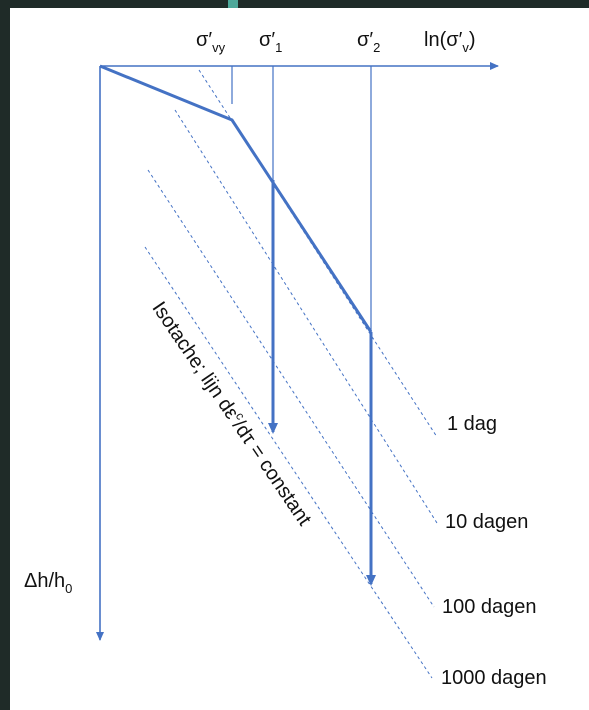 This screenshot has height=710, width=589. What do you see at coordinates (450, 42) in the screenshot?
I see `x-axis-label: ln(σ′v)` at bounding box center [450, 42].